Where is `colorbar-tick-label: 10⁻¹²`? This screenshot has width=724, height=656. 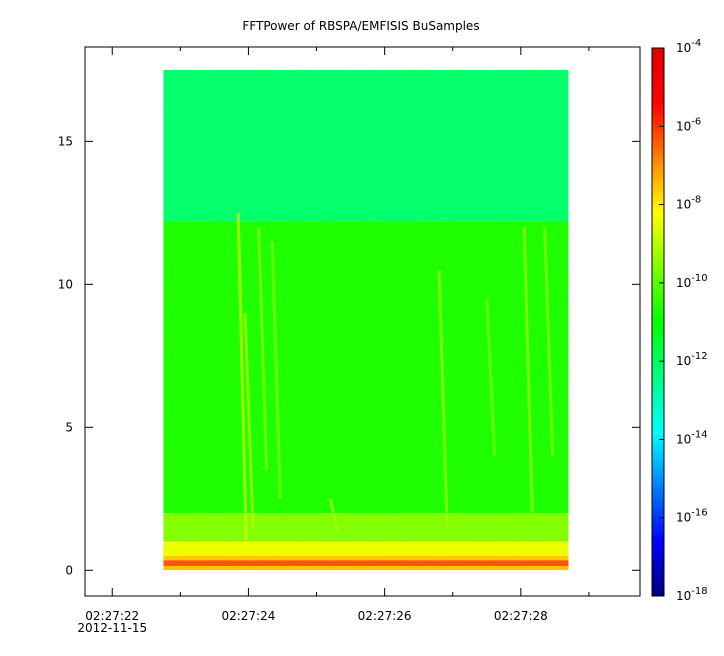
colorbar-tick-label: 10⁻¹² is located at coordinates (692, 359).